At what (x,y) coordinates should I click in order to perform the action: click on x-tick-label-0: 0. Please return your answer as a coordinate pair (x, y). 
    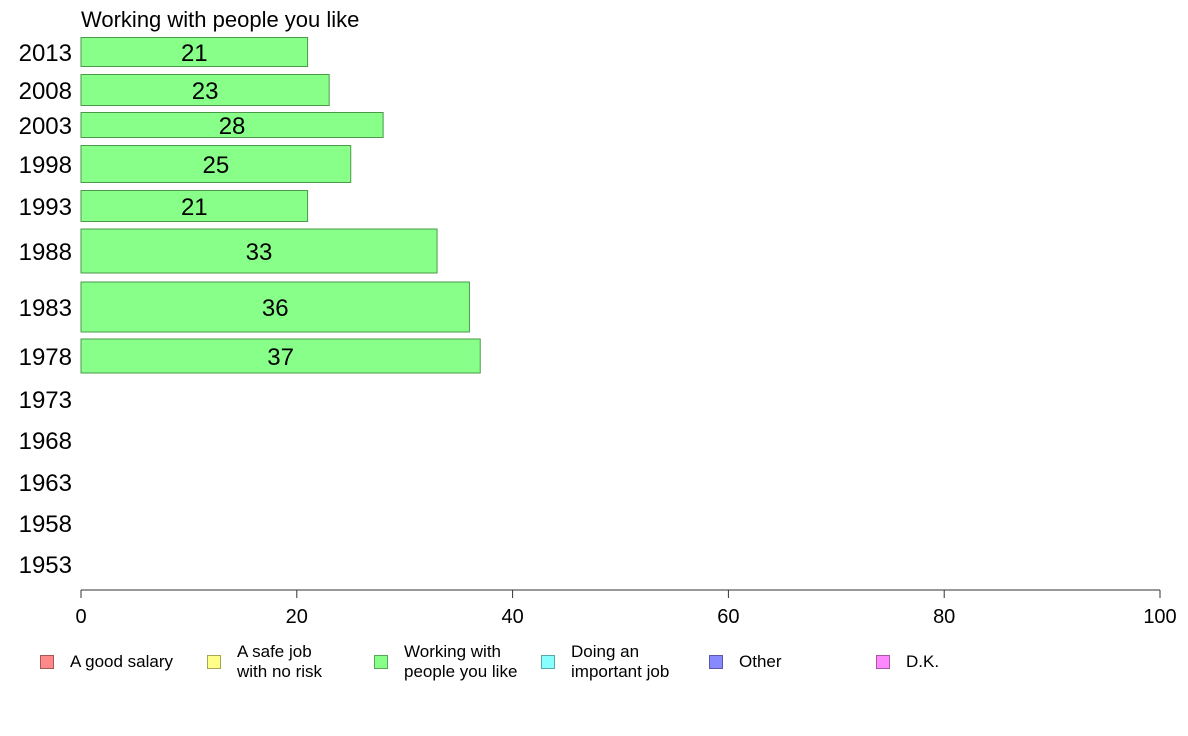
    Looking at the image, I should click on (80, 617).